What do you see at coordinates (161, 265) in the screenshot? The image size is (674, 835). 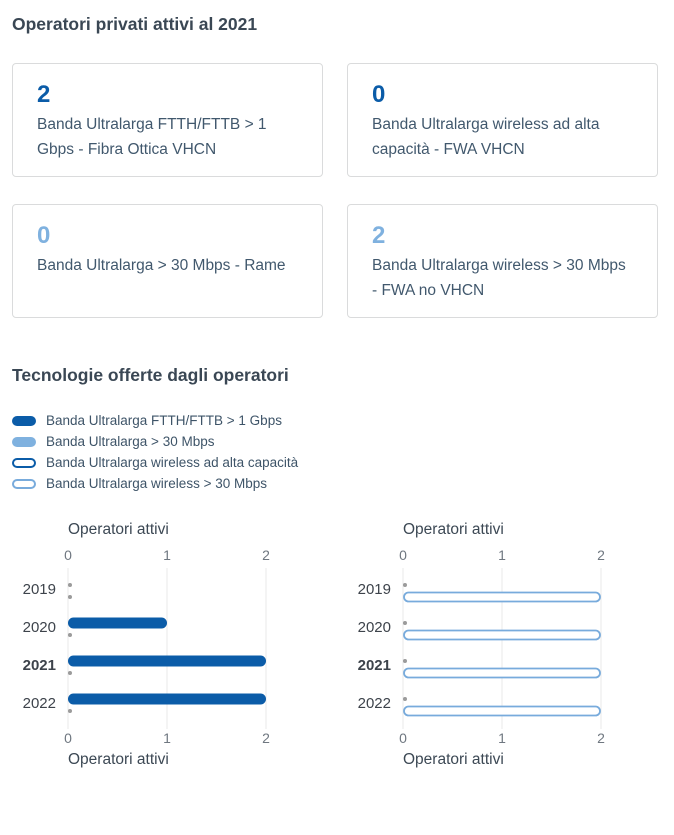 I see `stat-label: Banda Ultralarga > 30 Mbps - Rame` at bounding box center [161, 265].